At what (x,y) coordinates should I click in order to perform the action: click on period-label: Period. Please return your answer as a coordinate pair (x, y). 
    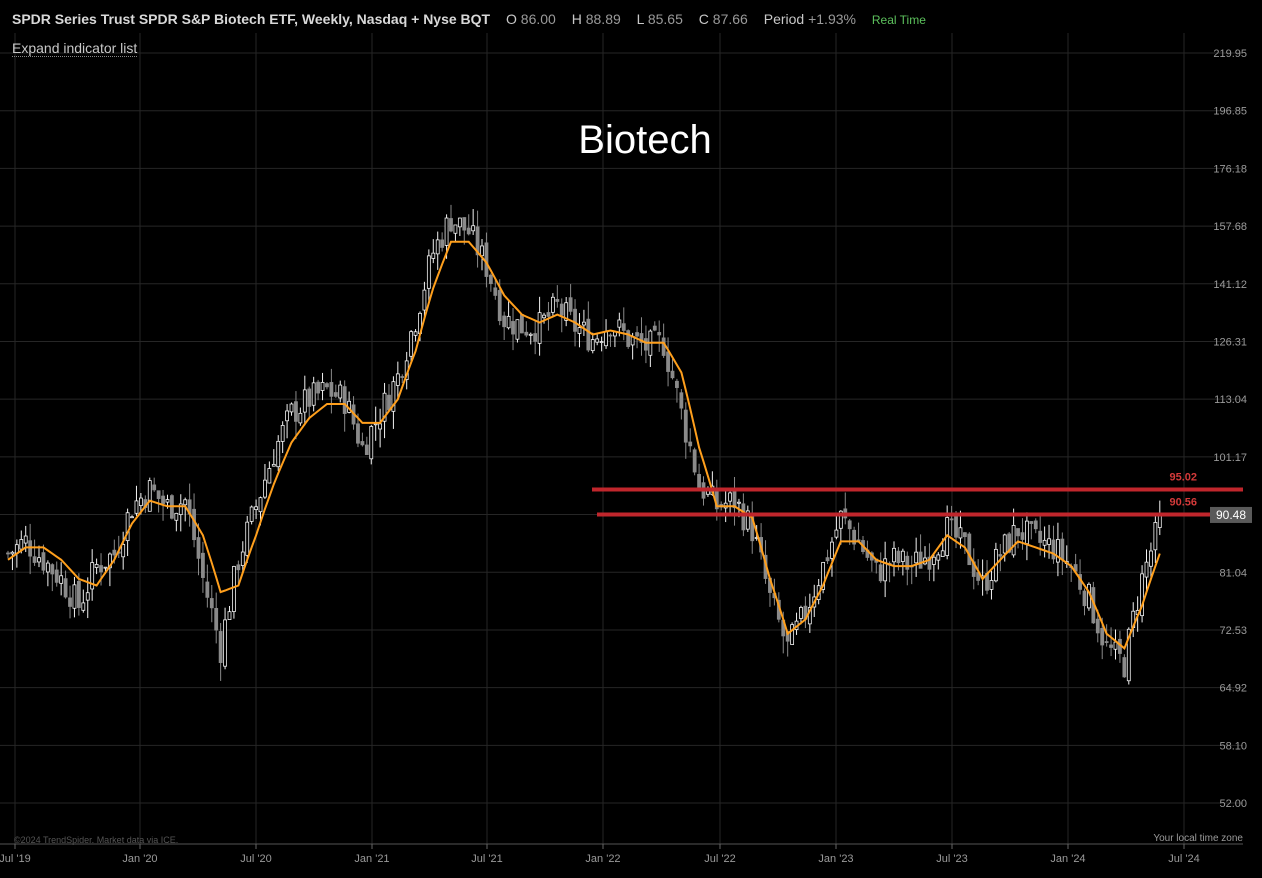
    Looking at the image, I should click on (784, 19).